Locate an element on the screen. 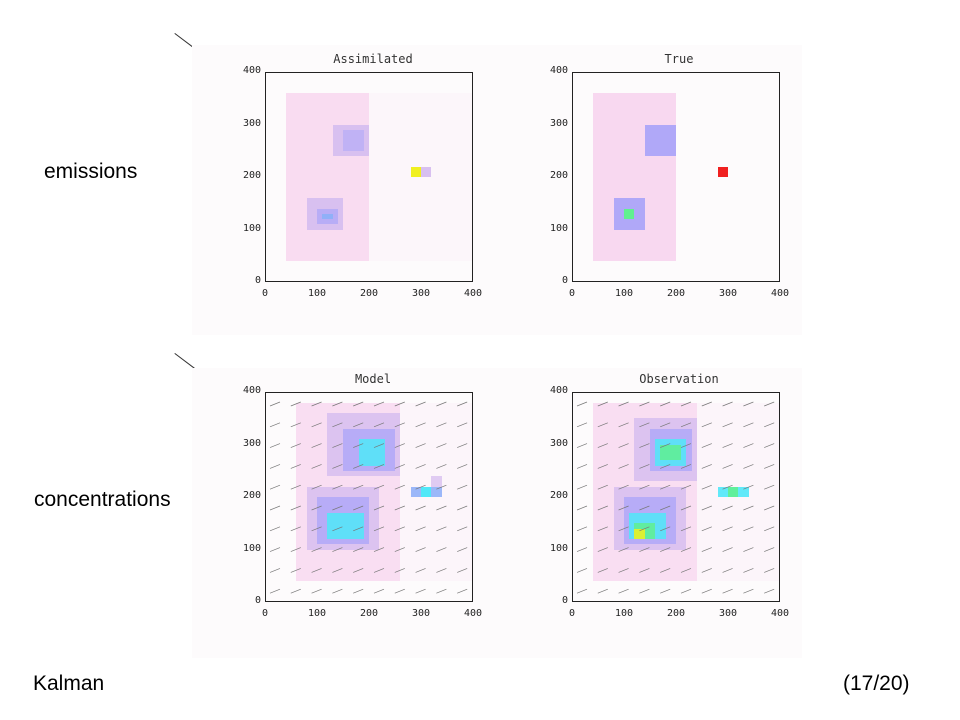  y-tick-label: 0 is located at coordinates (564, 280).